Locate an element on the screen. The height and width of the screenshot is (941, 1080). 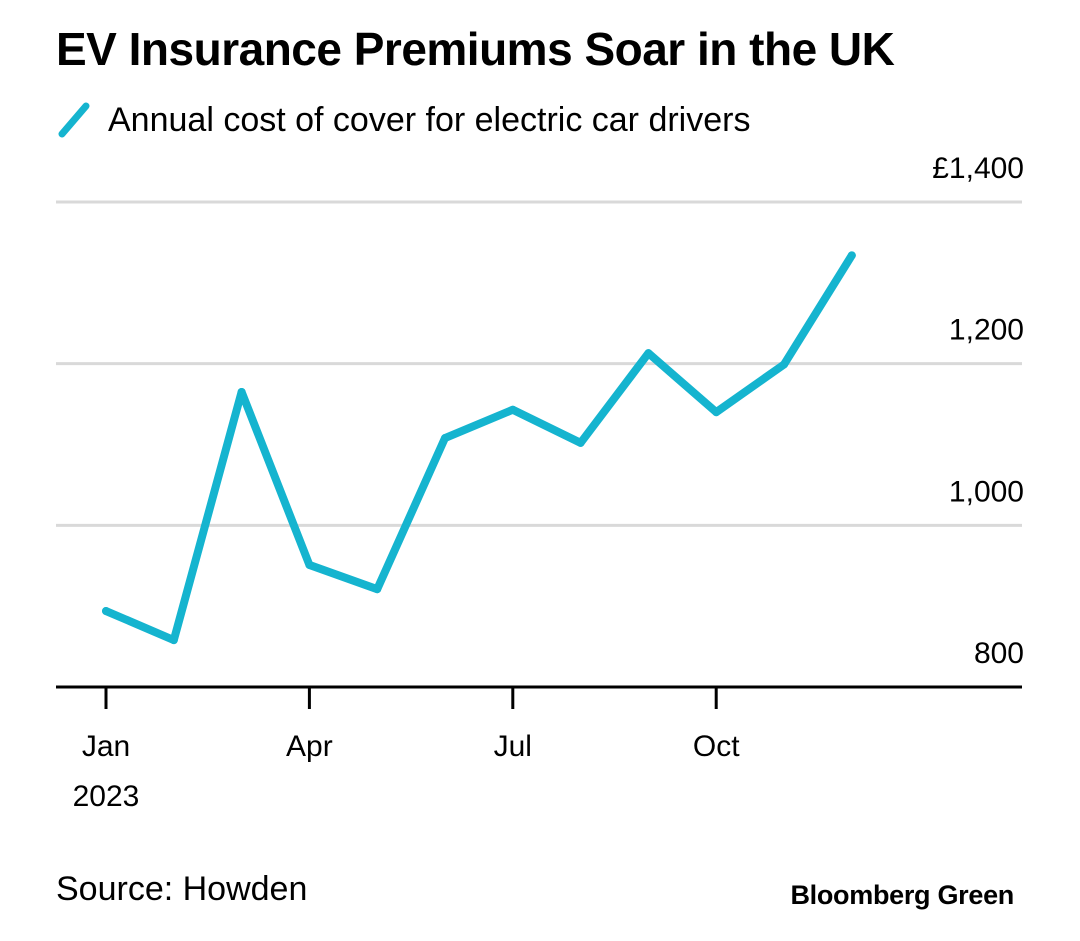
data-point-dec-2023 is located at coordinates (851, 255).